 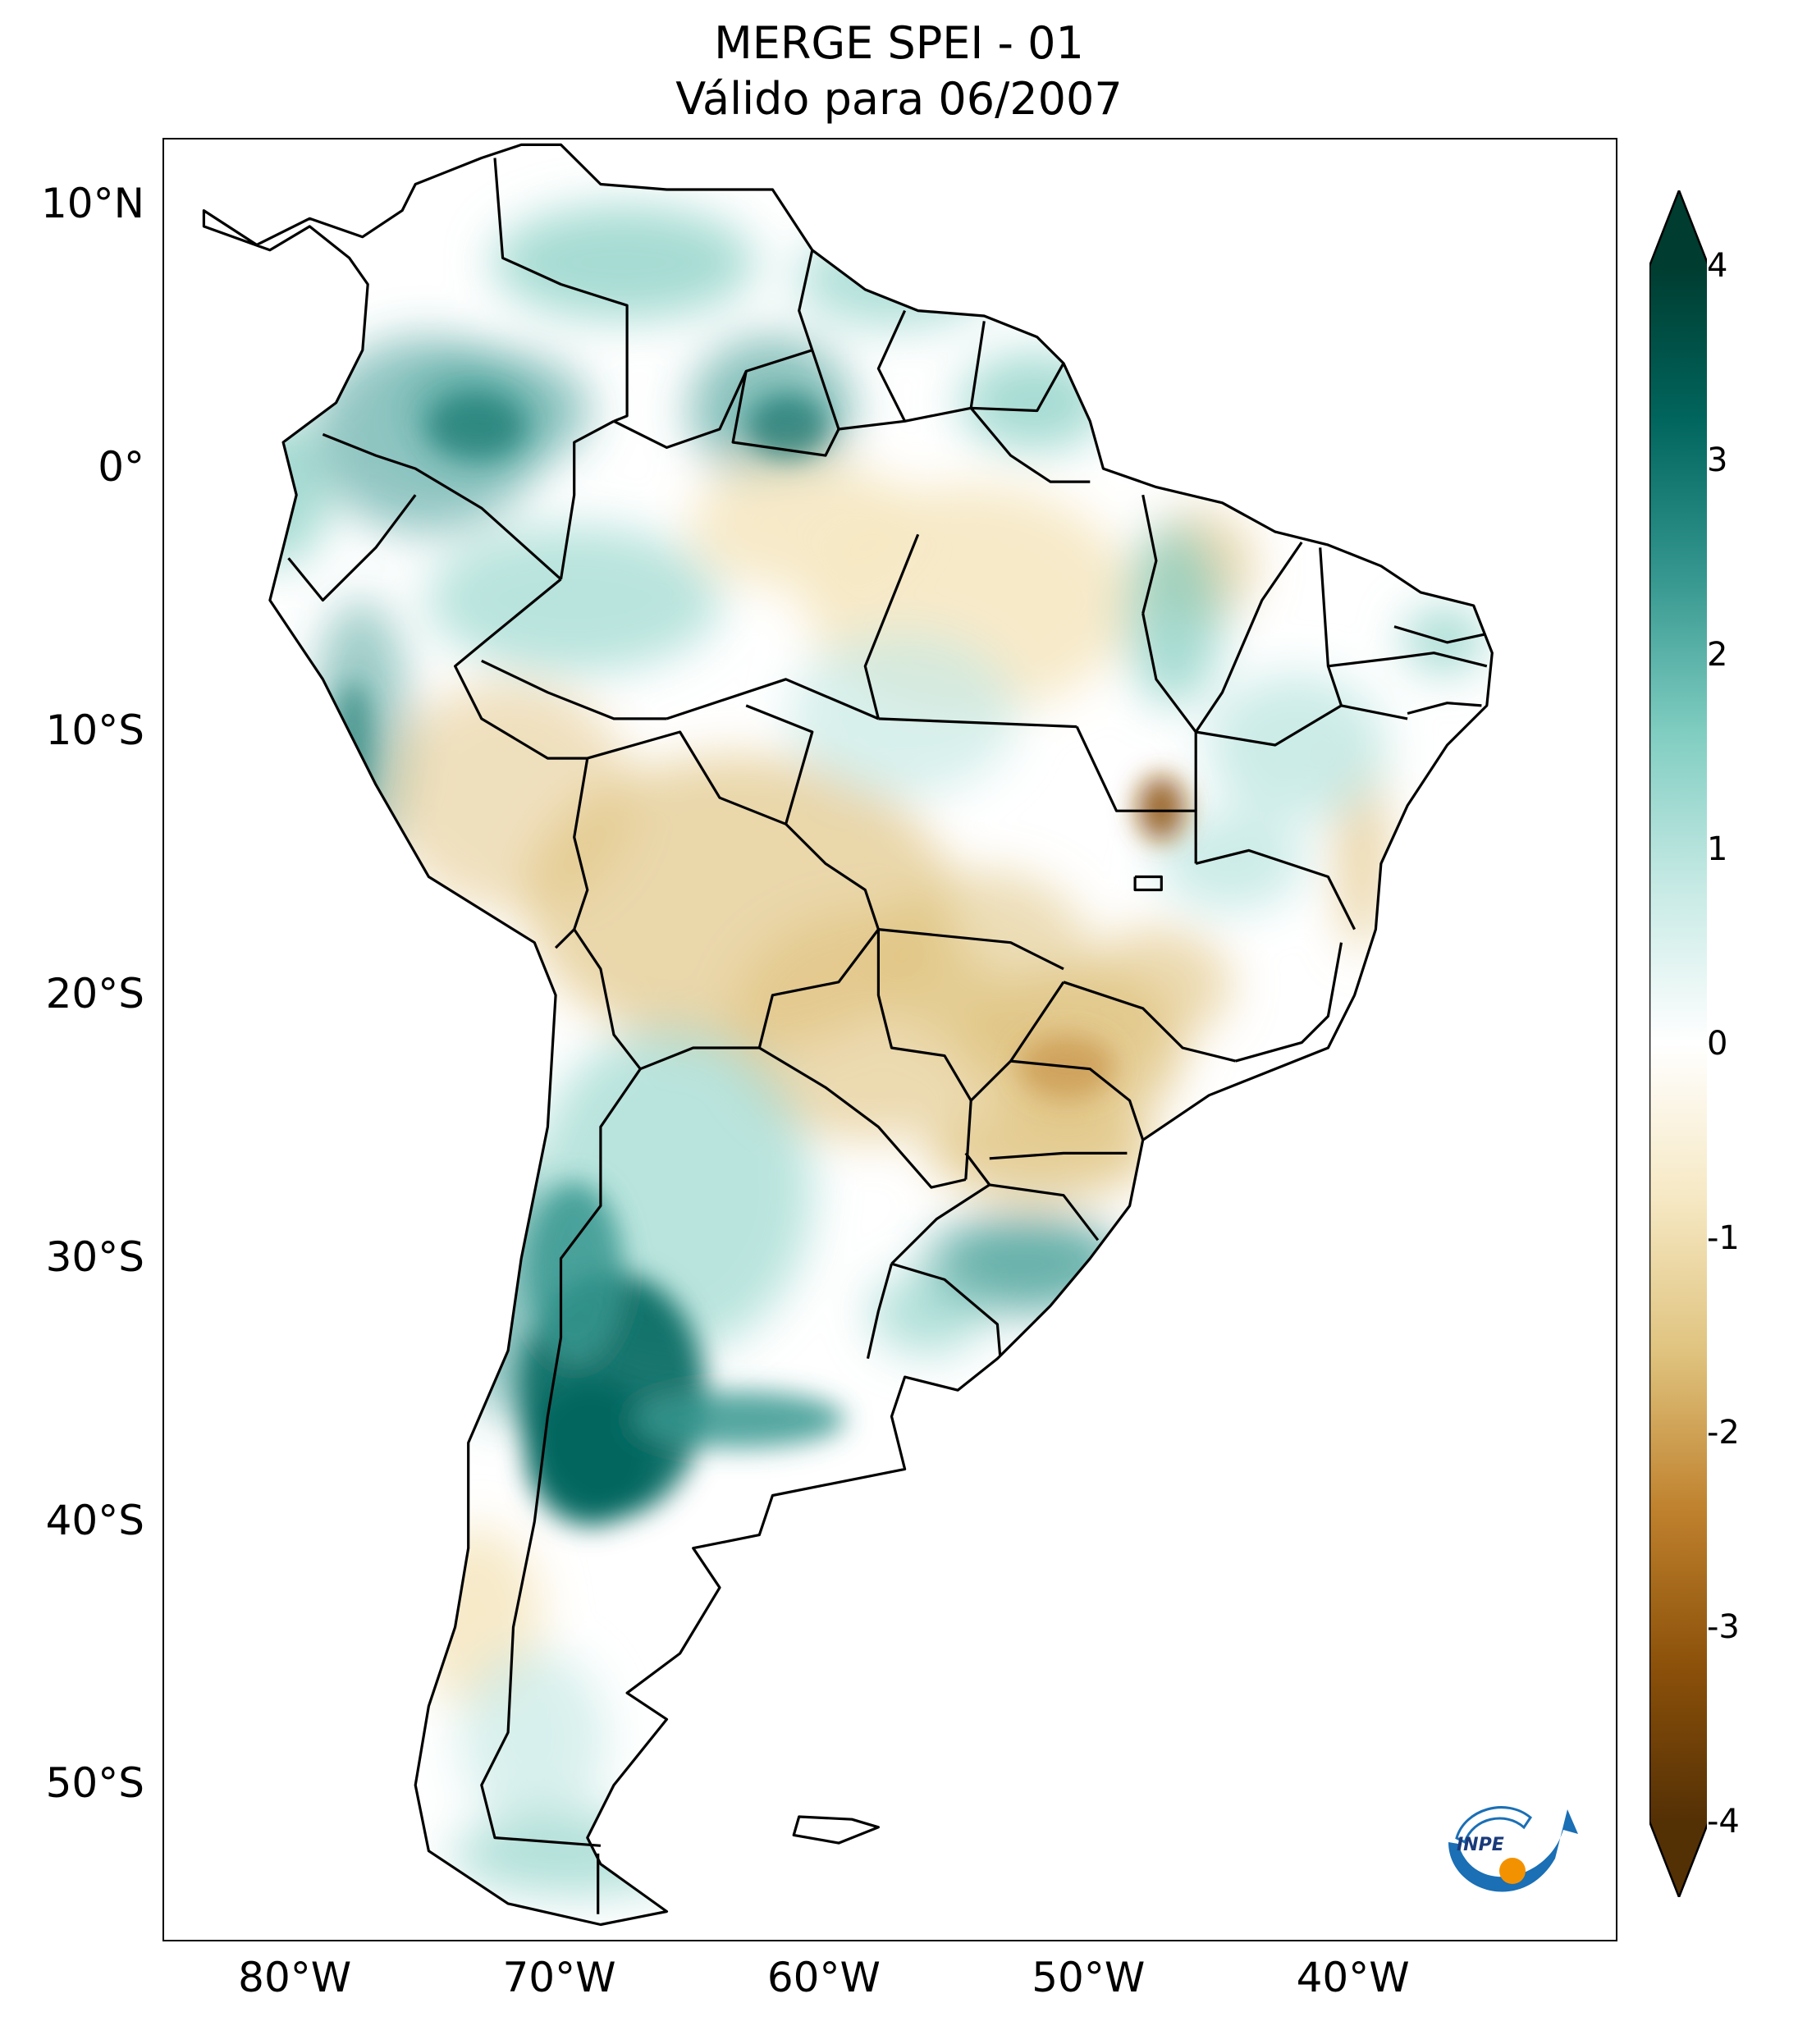 I want to click on border-colombia-brazil, so click(x=587, y=499).